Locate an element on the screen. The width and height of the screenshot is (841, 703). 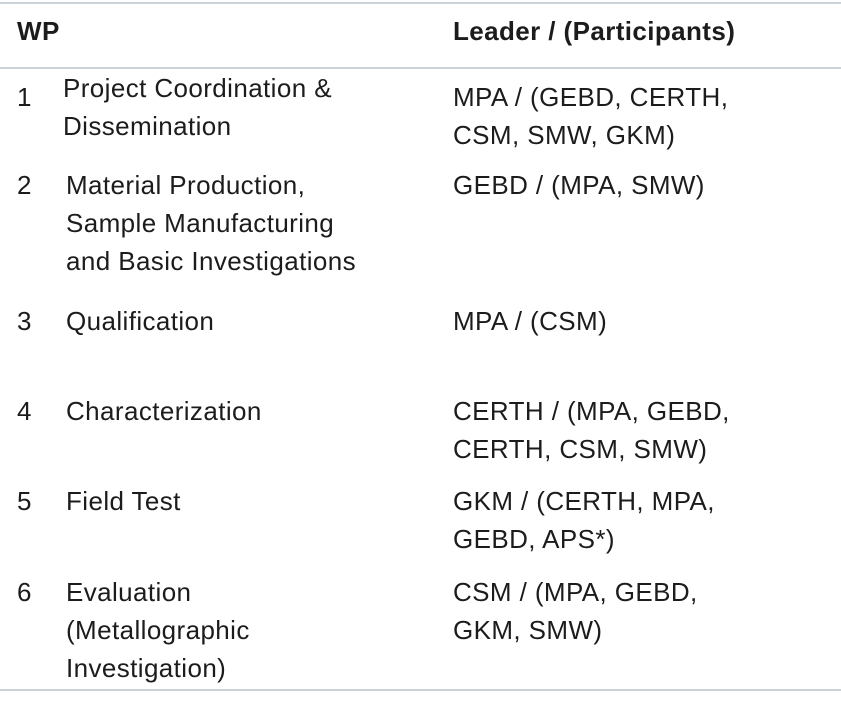
leader-line: GKM, SMW) is located at coordinates (528, 630).